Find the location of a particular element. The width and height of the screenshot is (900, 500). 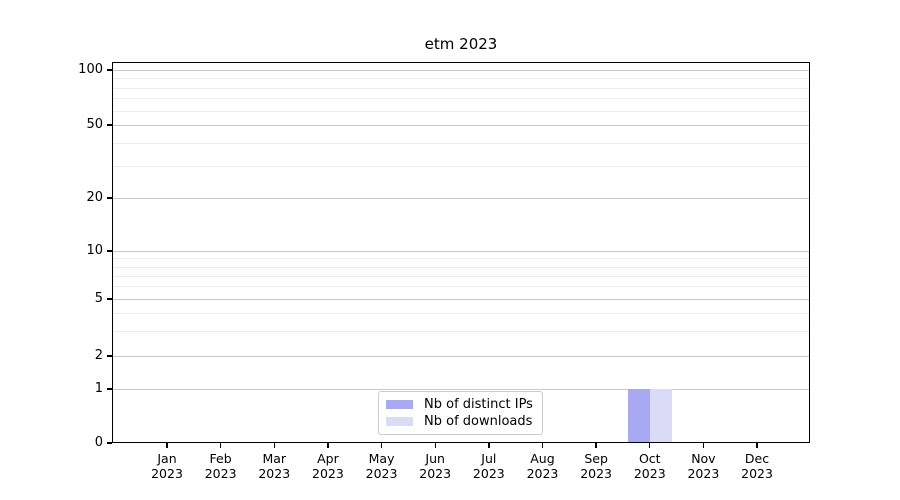

x-axis-spine is located at coordinates (461, 442).